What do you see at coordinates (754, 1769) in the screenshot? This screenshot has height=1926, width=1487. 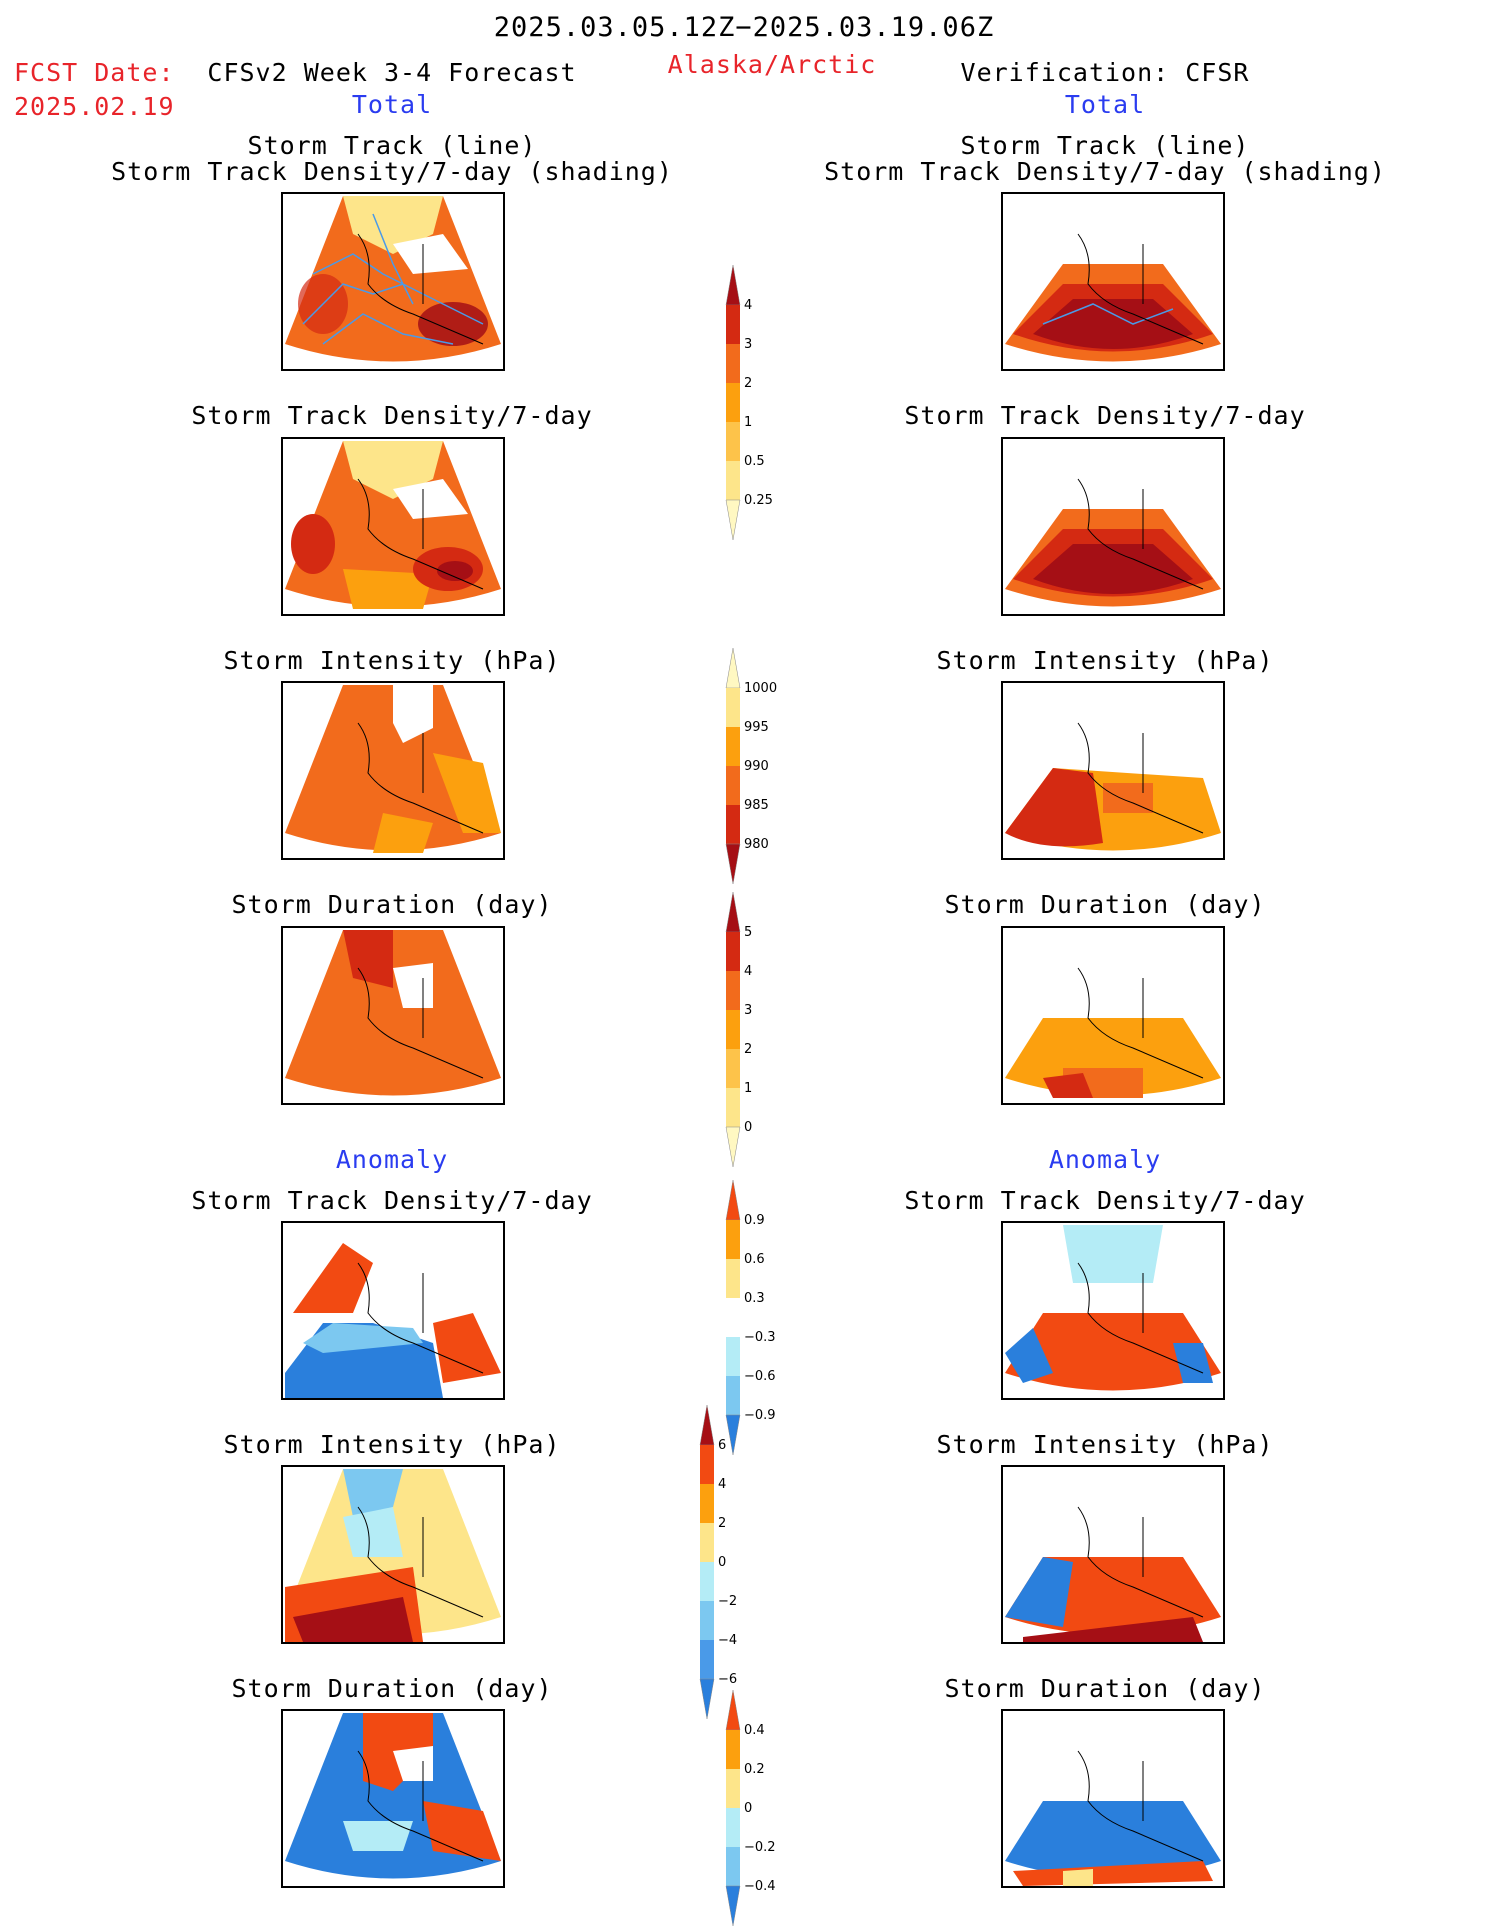 I see `colorbar-tick-label: 0.2` at bounding box center [754, 1769].